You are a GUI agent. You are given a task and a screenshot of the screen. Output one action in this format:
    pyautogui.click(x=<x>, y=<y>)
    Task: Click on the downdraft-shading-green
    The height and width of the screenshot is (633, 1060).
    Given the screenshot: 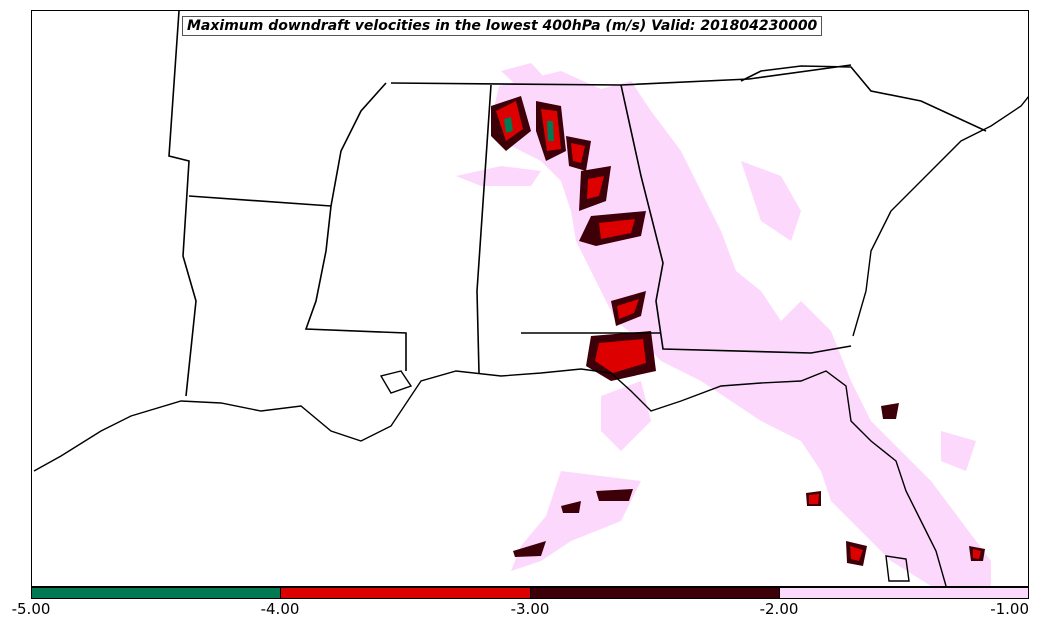 What is the action you would take?
    pyautogui.click(x=529, y=129)
    